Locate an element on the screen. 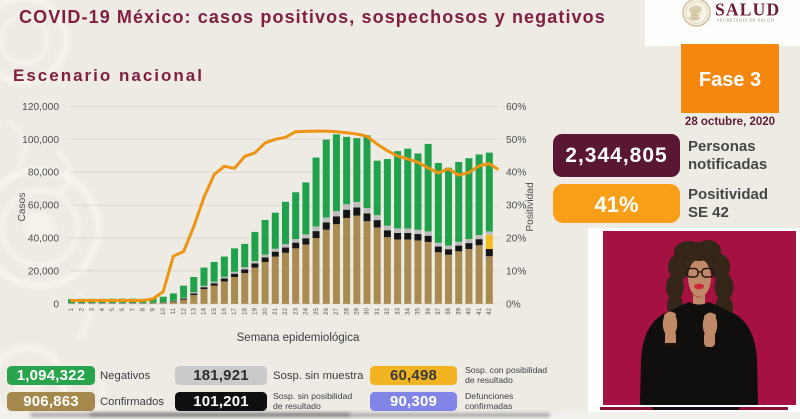 The image size is (800, 419). svg-text: 19 is located at coordinates (255, 312).